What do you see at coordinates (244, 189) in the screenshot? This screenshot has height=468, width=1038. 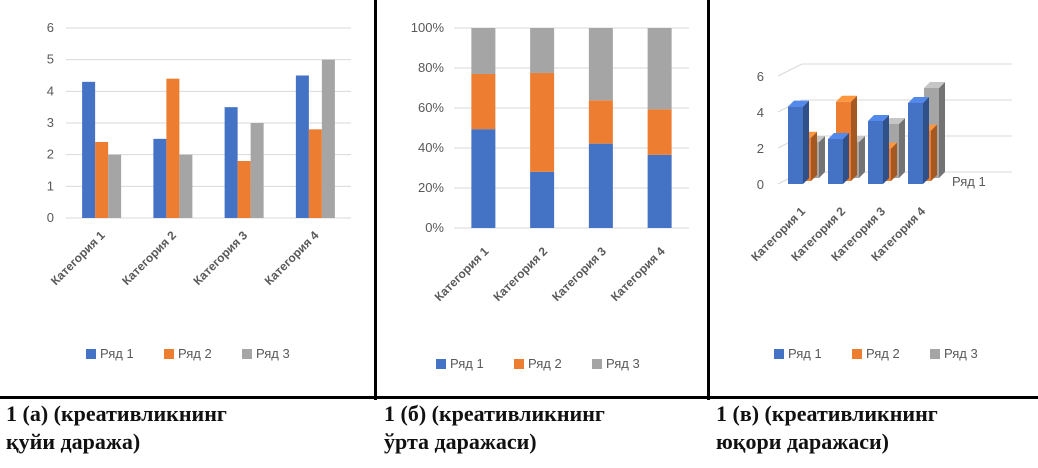 I see `chart-a-bar-s2-c3` at bounding box center [244, 189].